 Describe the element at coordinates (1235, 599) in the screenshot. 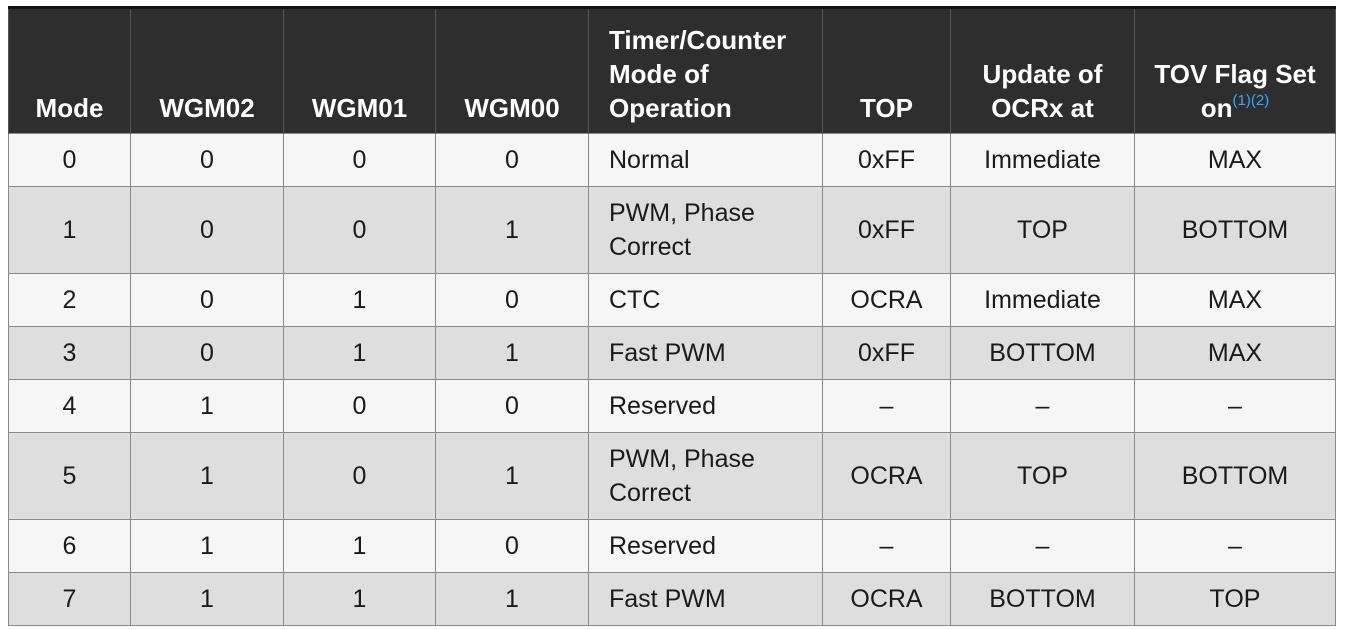

I see `table-cell-tov-flag: TOP` at that location.